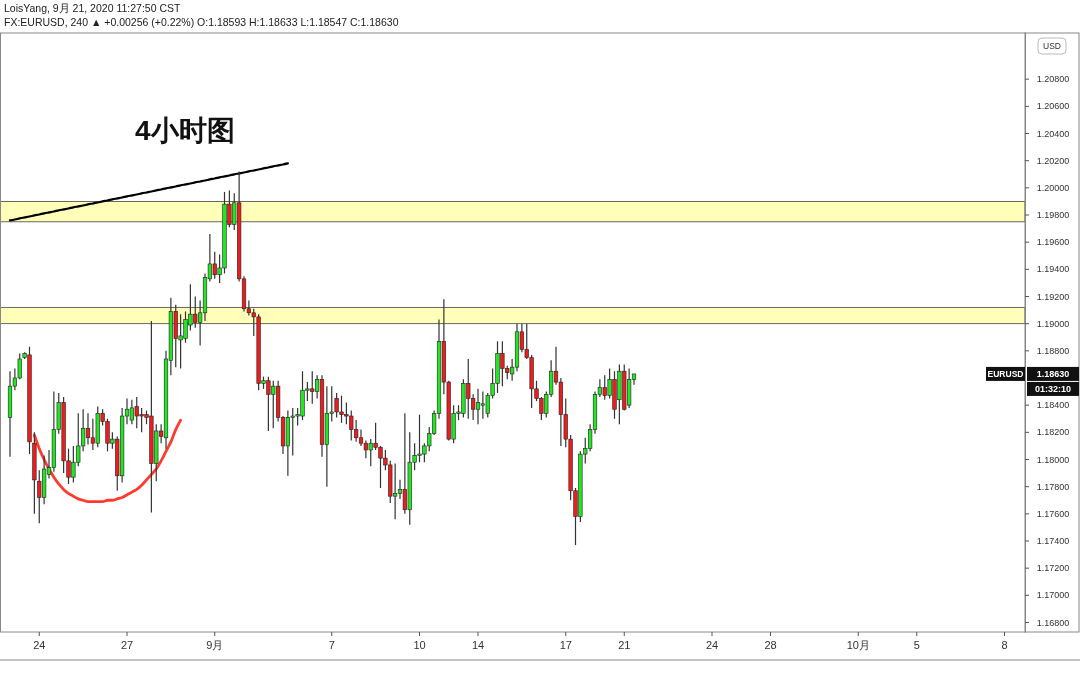  I want to click on y-tick-label: 1.19200, so click(1053, 296).